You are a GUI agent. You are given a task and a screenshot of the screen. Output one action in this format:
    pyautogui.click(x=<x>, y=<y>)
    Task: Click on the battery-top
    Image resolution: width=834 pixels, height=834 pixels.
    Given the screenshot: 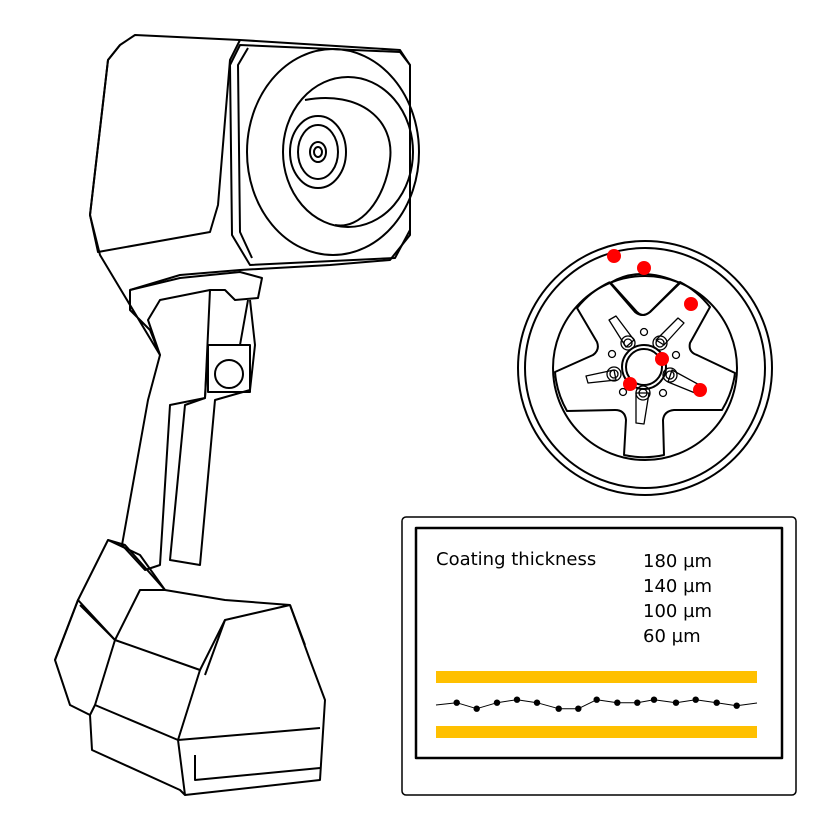 What is the action you would take?
    pyautogui.click(x=122, y=590)
    